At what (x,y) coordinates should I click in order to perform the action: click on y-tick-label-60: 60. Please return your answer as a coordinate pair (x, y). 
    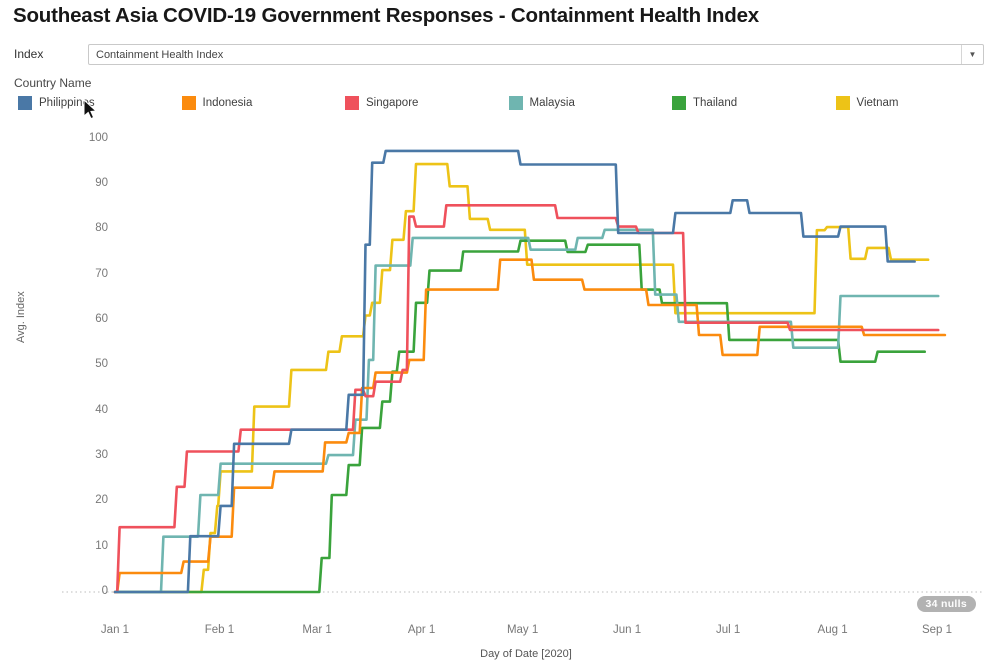
    Looking at the image, I should click on (101, 319).